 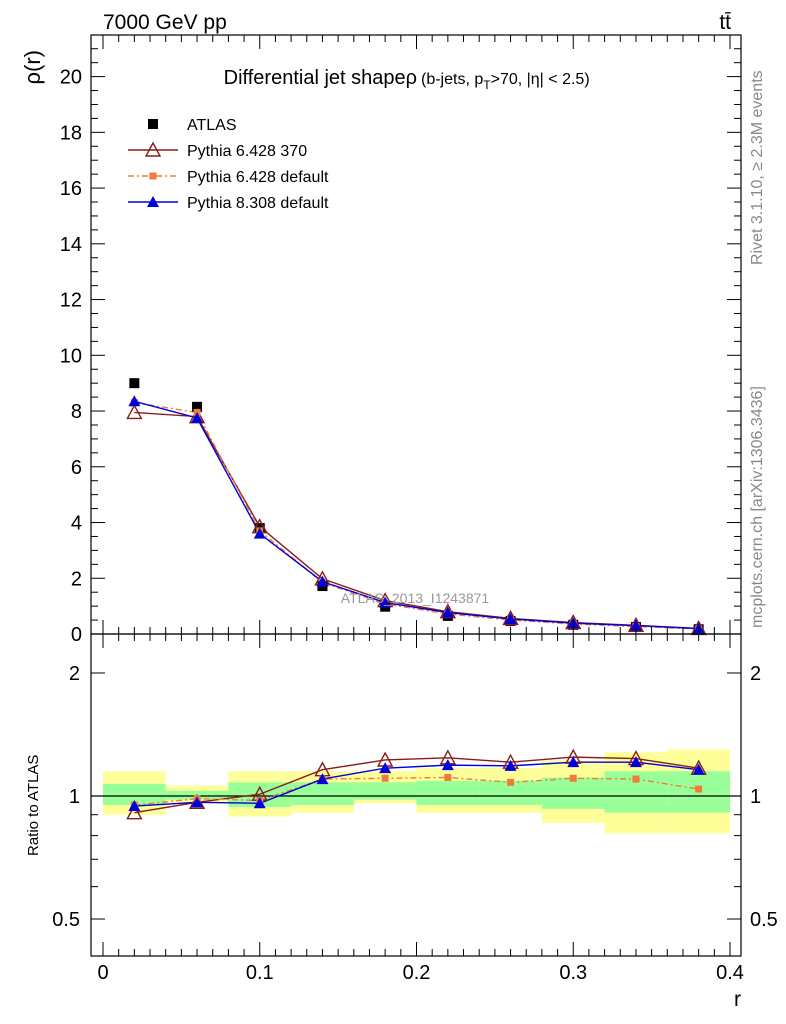 What do you see at coordinates (74, 797) in the screenshot?
I see `ratio-y-tick-label-left: 1` at bounding box center [74, 797].